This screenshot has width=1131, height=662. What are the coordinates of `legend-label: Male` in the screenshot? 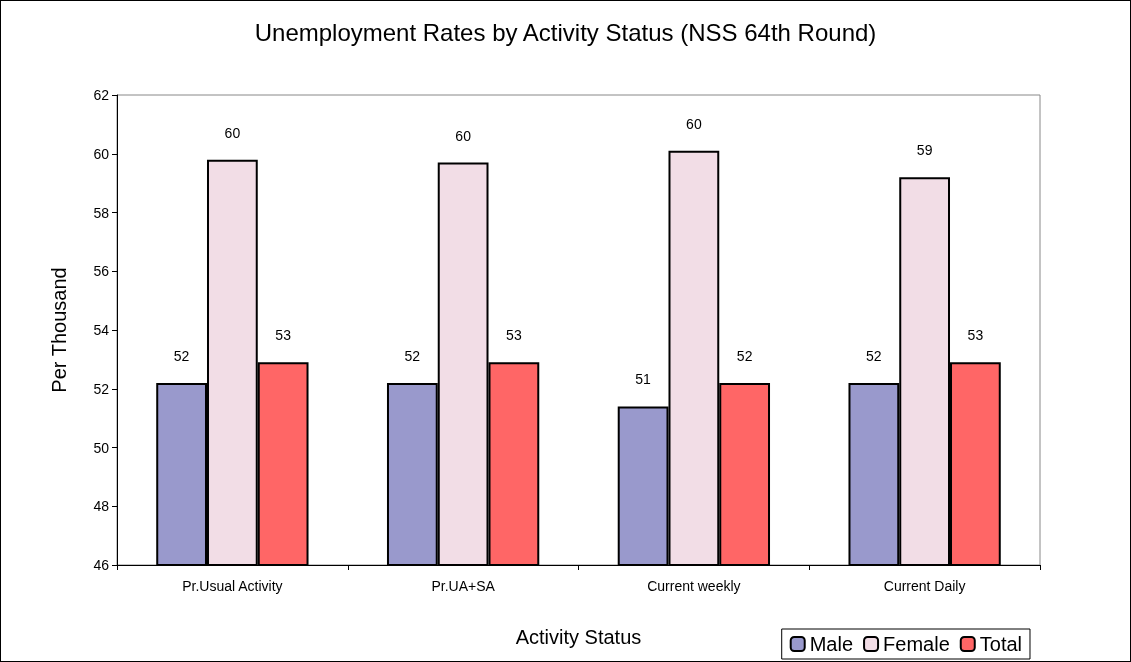 It's located at (831, 644).